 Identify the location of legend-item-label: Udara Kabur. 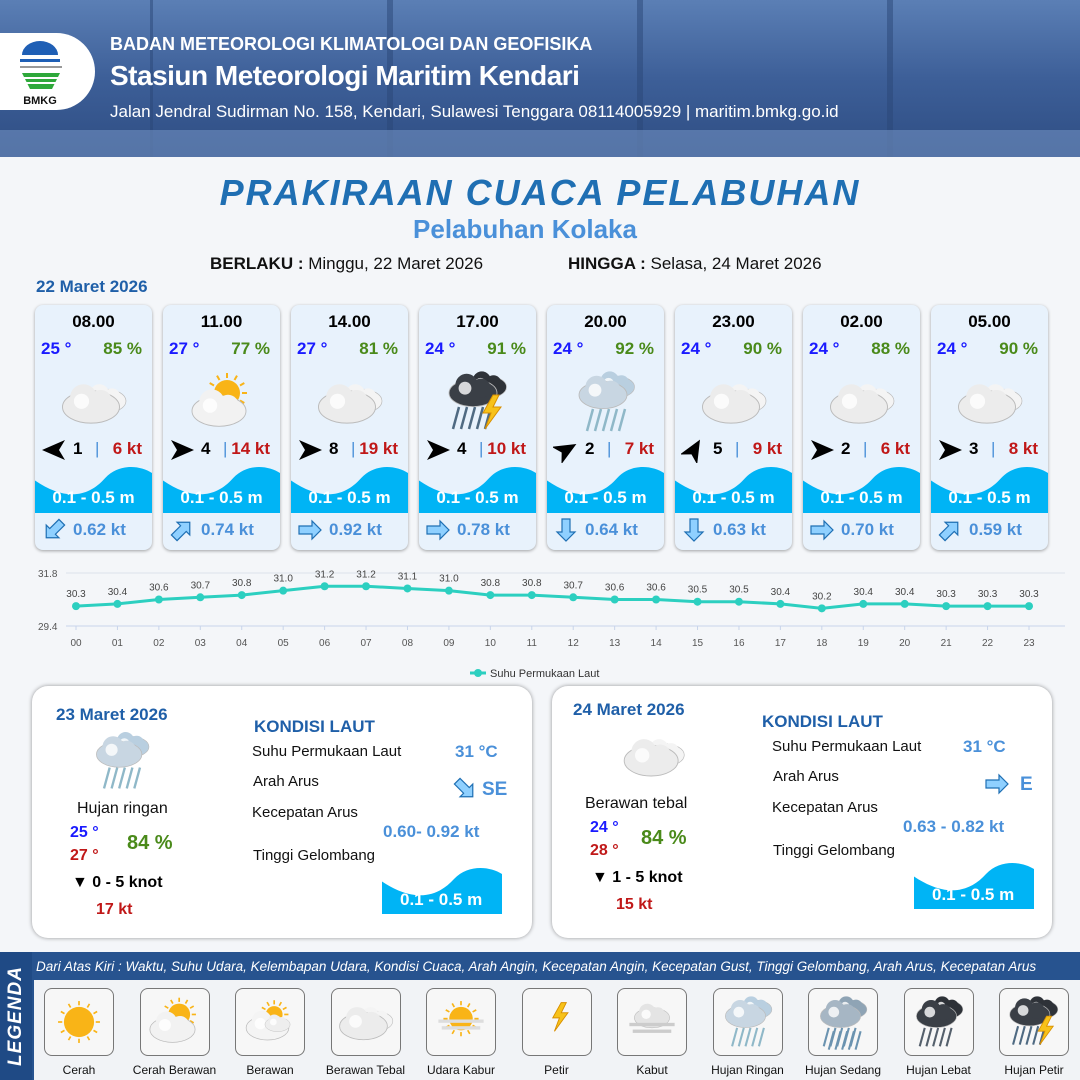
(461, 1070).